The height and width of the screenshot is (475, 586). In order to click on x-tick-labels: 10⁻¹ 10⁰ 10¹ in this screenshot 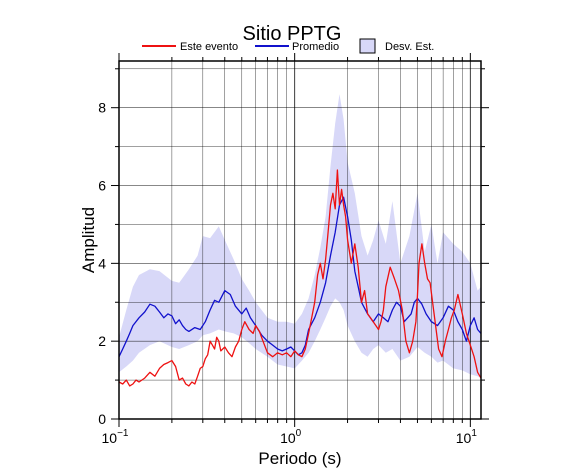, I will do `click(290, 437)`.